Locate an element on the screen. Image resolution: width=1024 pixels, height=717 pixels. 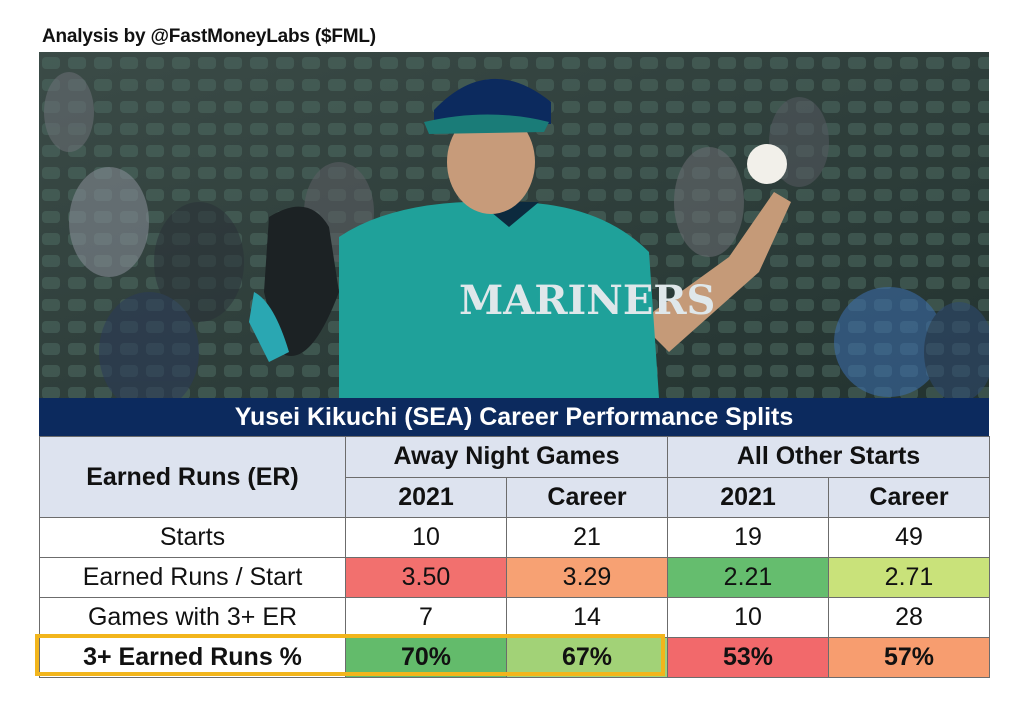
table-row: Starts 10 21 19 49 is located at coordinates (515, 538).